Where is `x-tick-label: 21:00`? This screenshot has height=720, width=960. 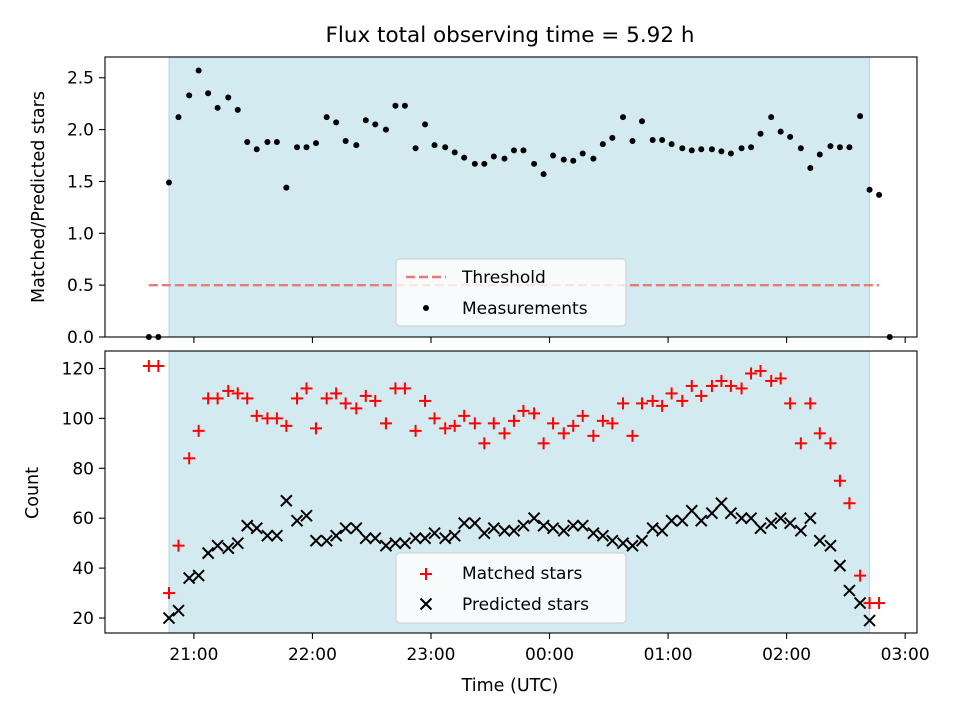 x-tick-label: 21:00 is located at coordinates (193, 655).